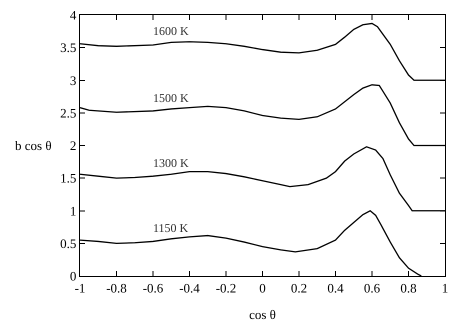  What do you see at coordinates (171, 31) in the screenshot?
I see `legend-label: 1600 K` at bounding box center [171, 31].